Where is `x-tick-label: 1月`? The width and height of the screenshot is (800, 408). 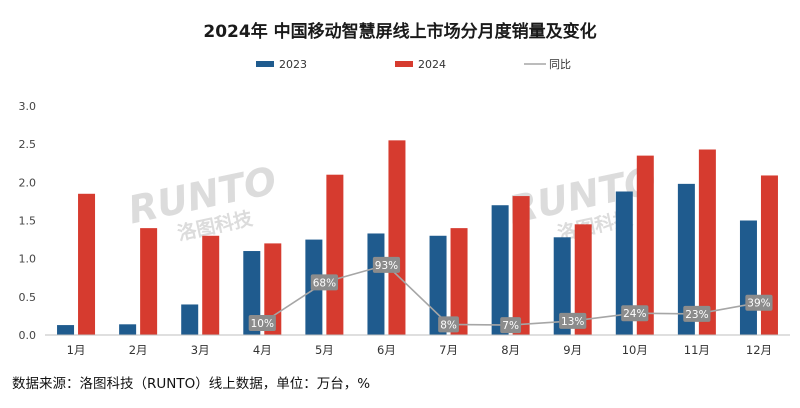 x-tick-label: 1月 is located at coordinates (76, 350).